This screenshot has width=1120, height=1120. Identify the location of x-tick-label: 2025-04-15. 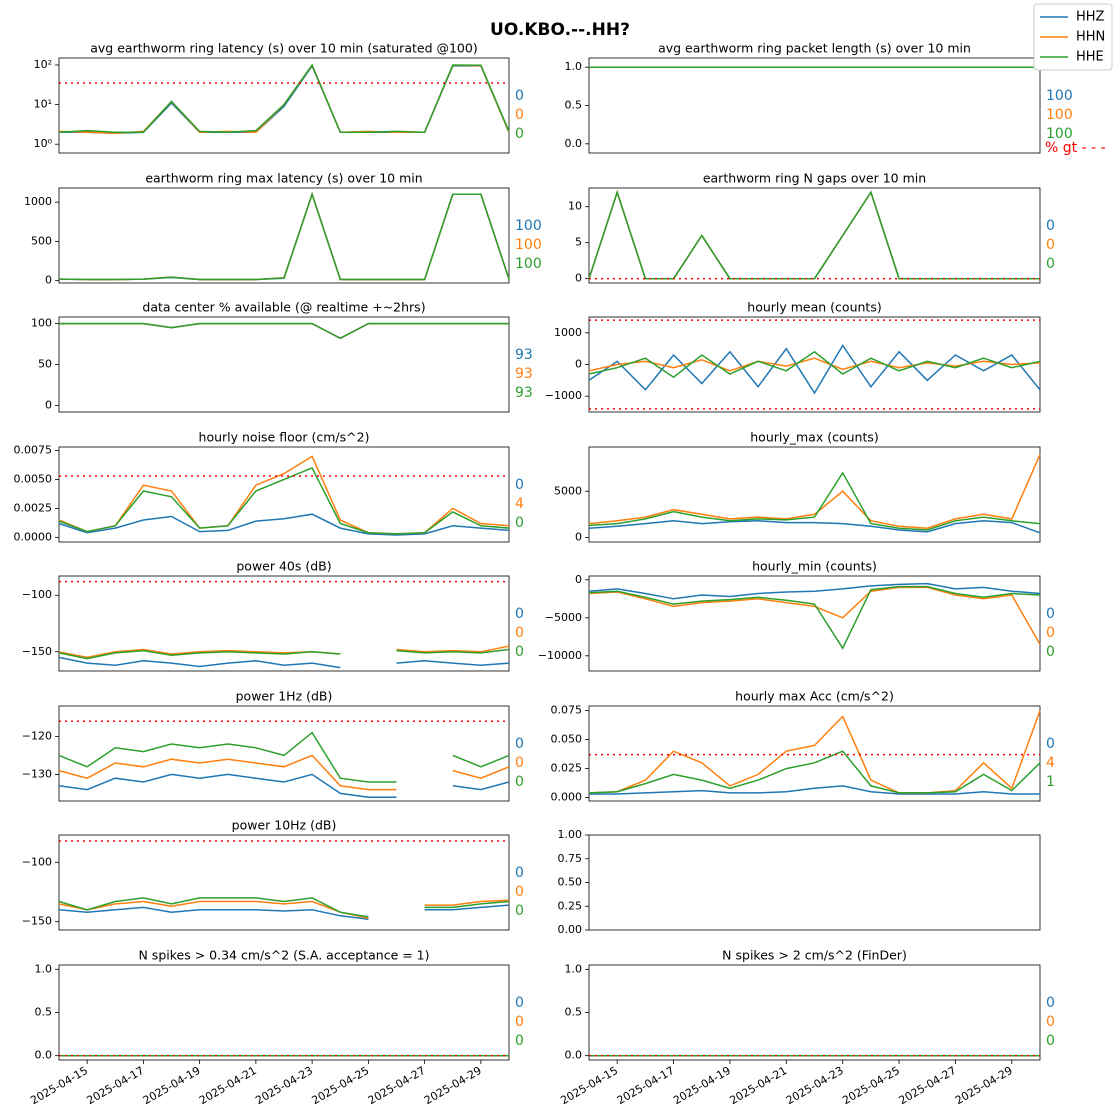
(59, 1085).